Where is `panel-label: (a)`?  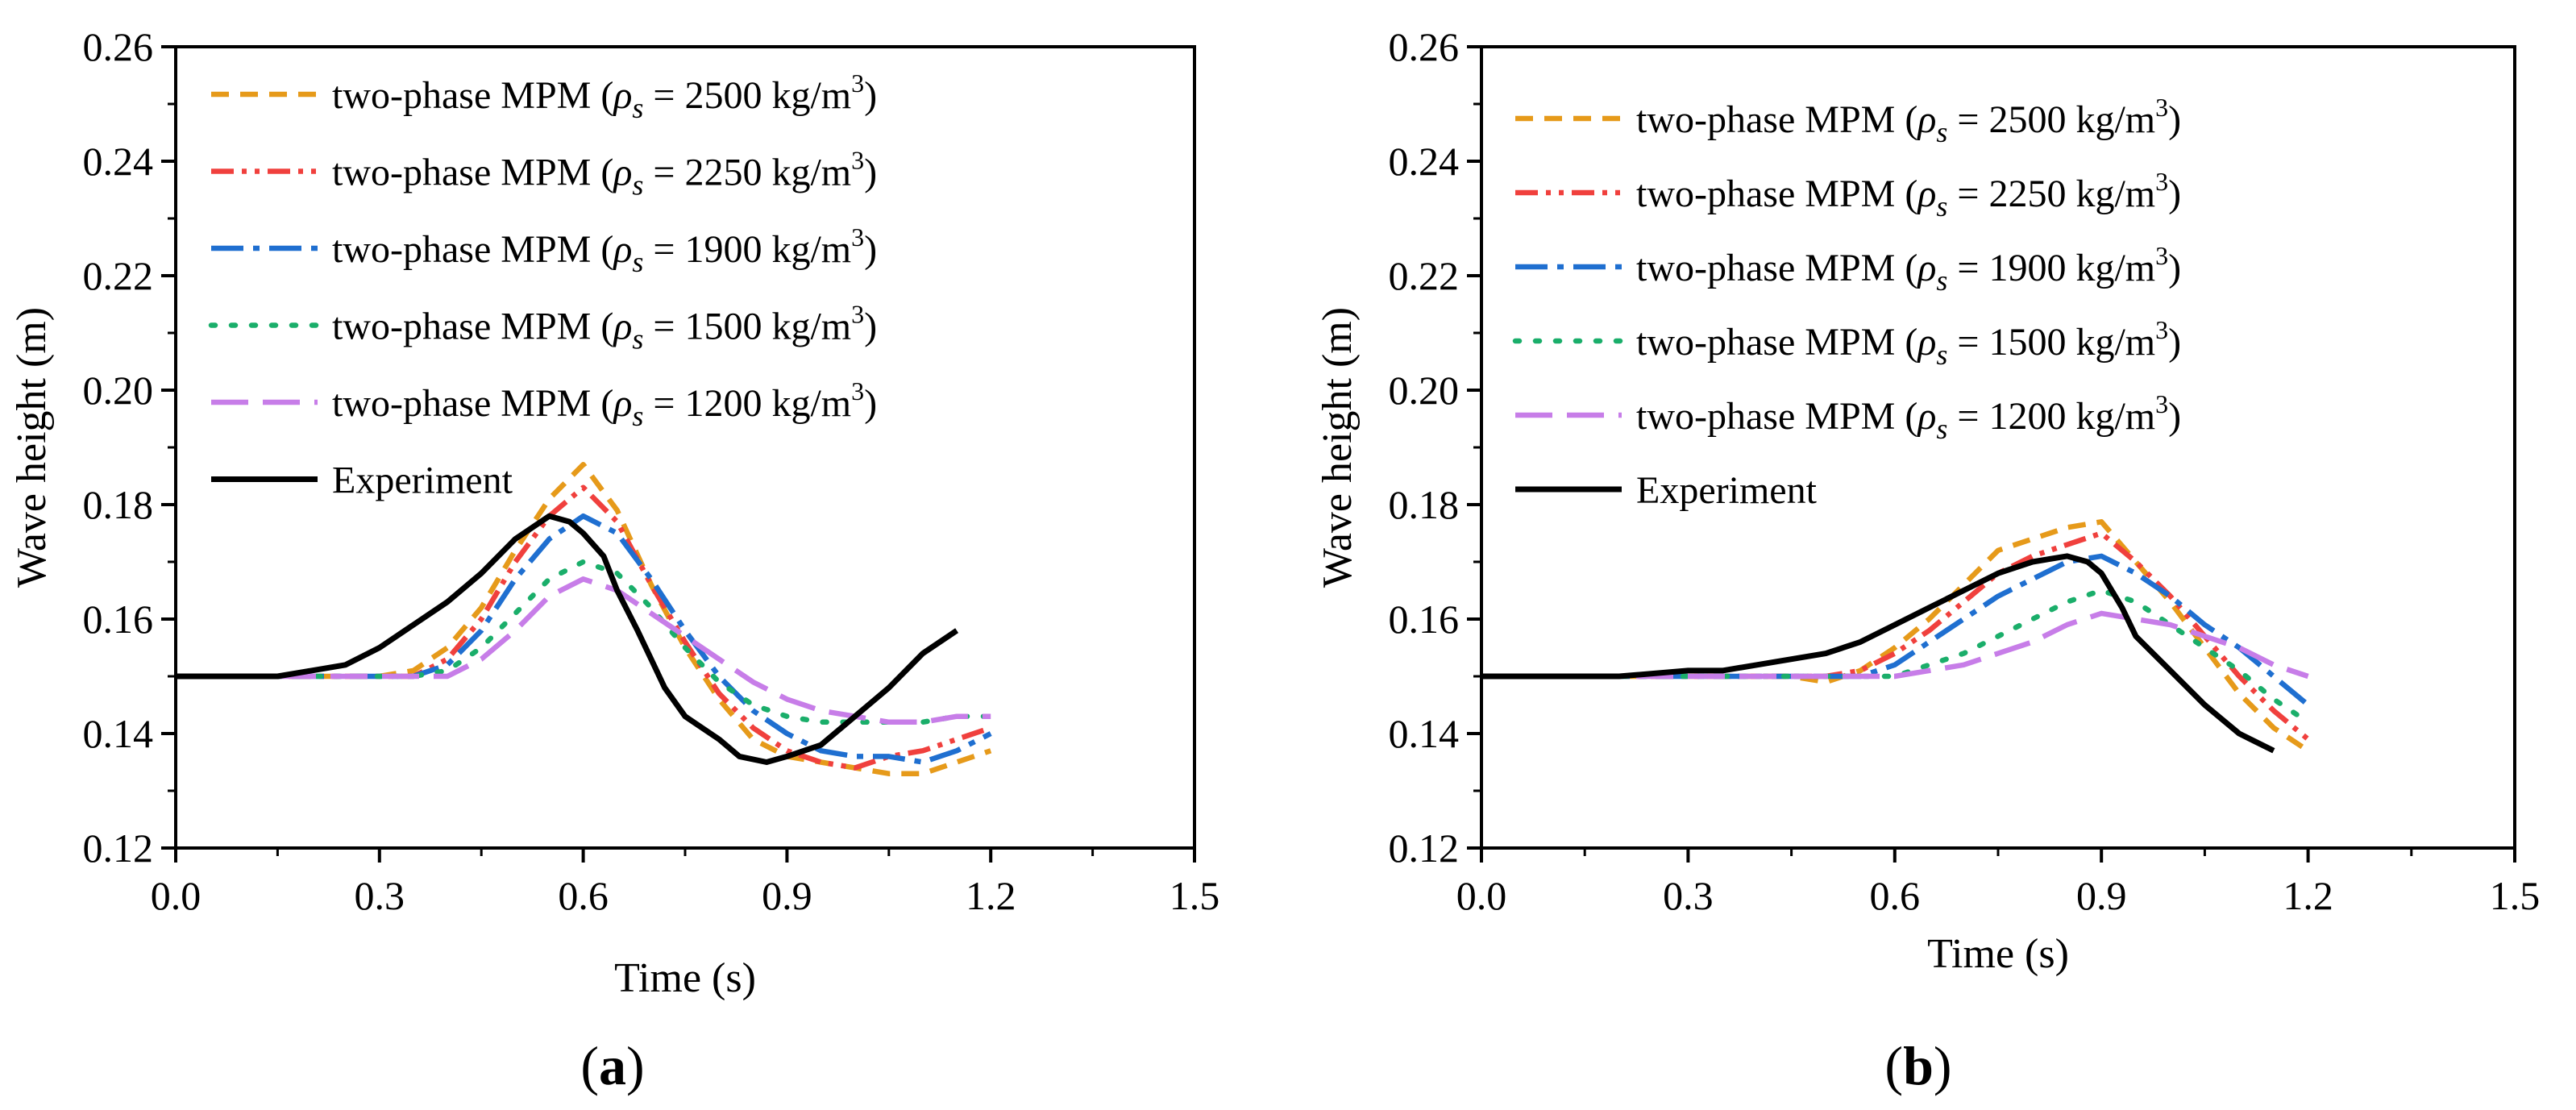
panel-label: (a) is located at coordinates (612, 1065).